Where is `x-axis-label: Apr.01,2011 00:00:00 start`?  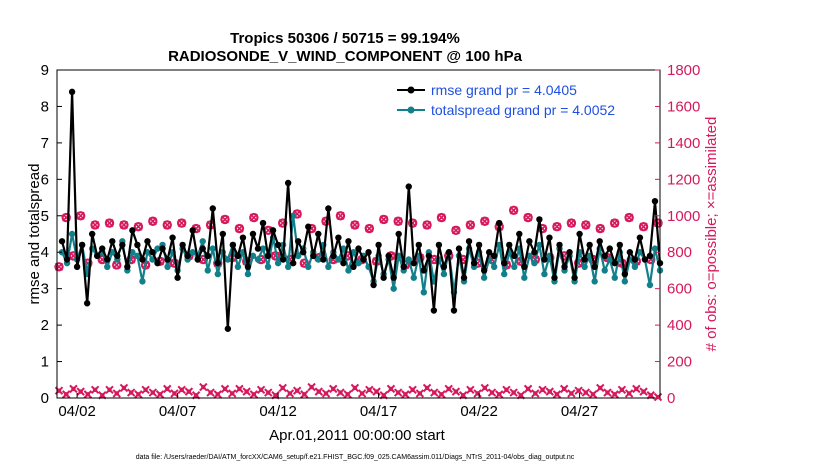
x-axis-label: Apr.01,2011 00:00:00 start is located at coordinates (357, 435).